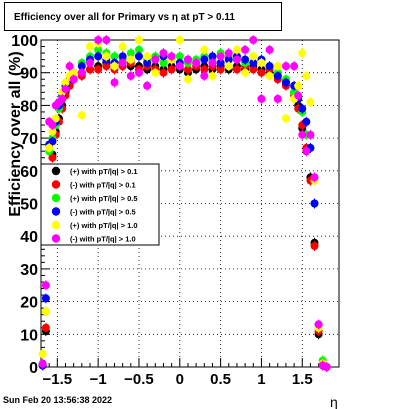  I want to click on legend-label: (-) with pT/|q| > 0.5, so click(103, 212).